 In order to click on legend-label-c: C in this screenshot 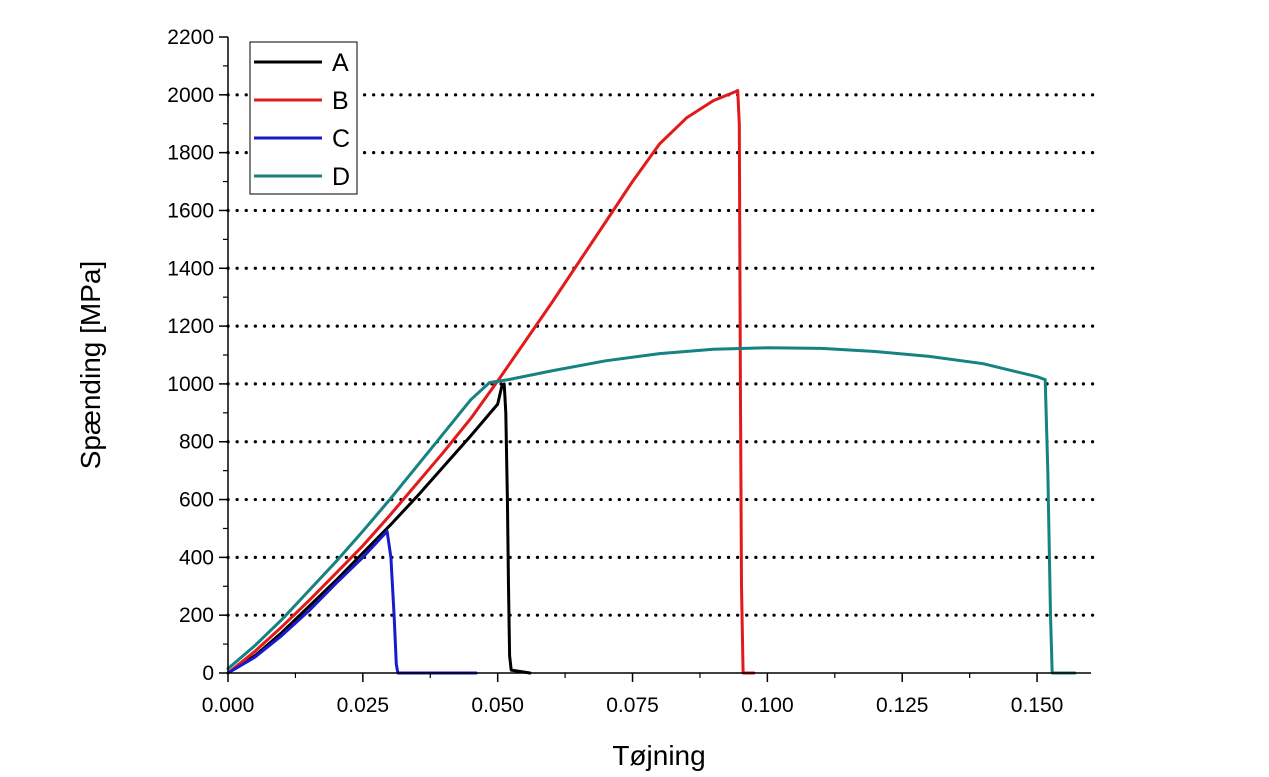, I will do `click(341, 139)`.